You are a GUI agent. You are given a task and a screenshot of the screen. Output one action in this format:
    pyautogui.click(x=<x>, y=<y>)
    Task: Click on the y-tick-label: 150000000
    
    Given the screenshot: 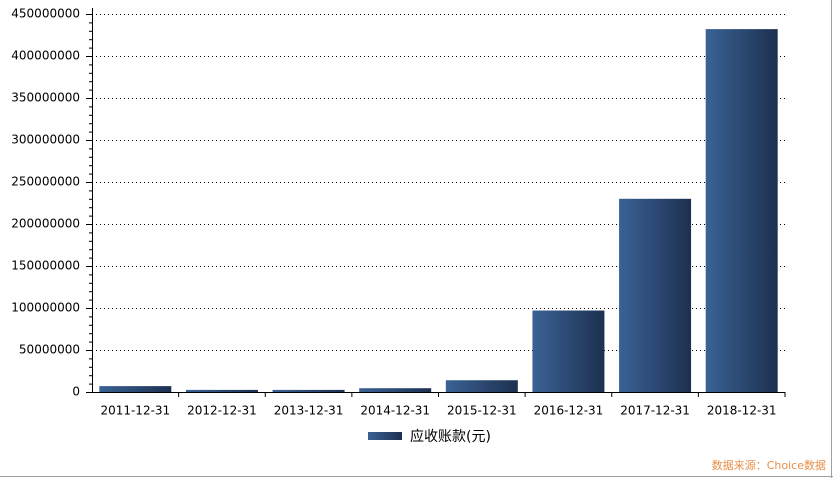 What is the action you would take?
    pyautogui.click(x=45, y=266)
    